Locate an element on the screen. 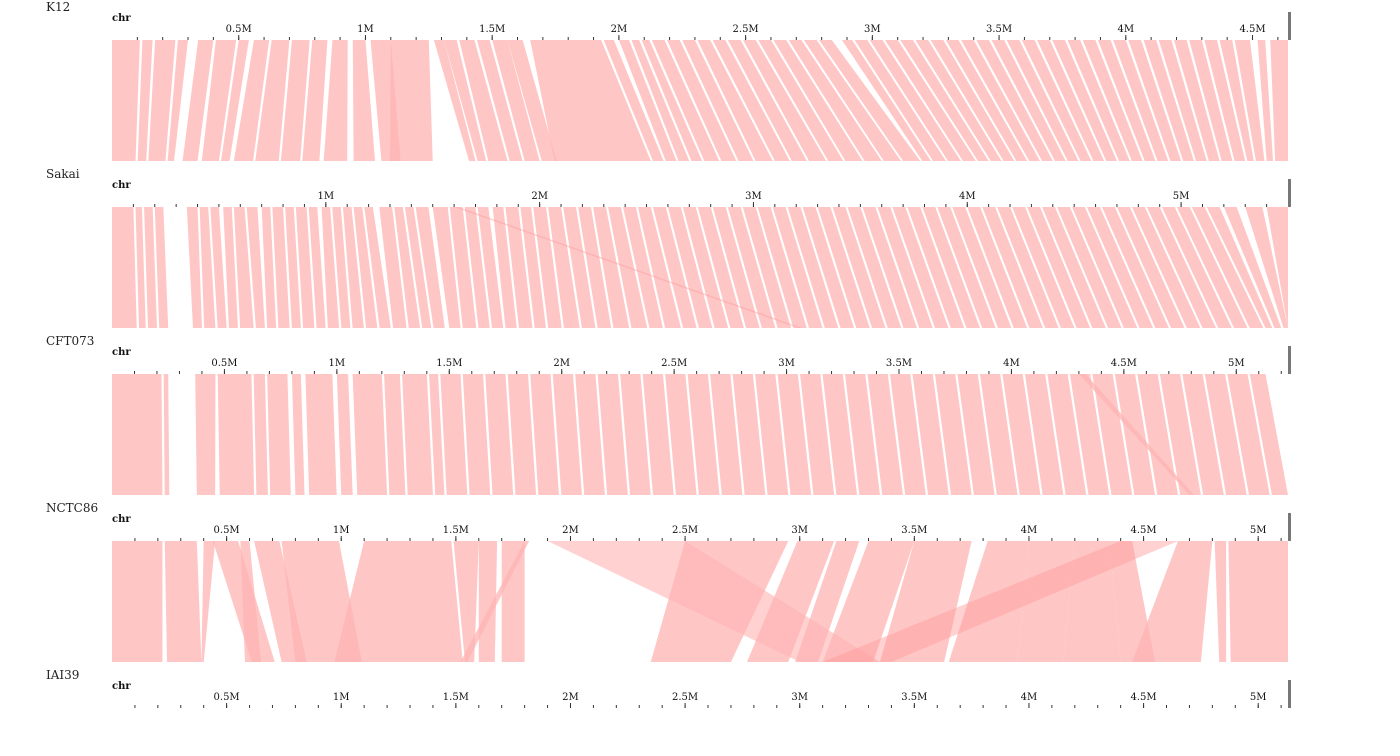  tick-label: 3.5M is located at coordinates (914, 697).